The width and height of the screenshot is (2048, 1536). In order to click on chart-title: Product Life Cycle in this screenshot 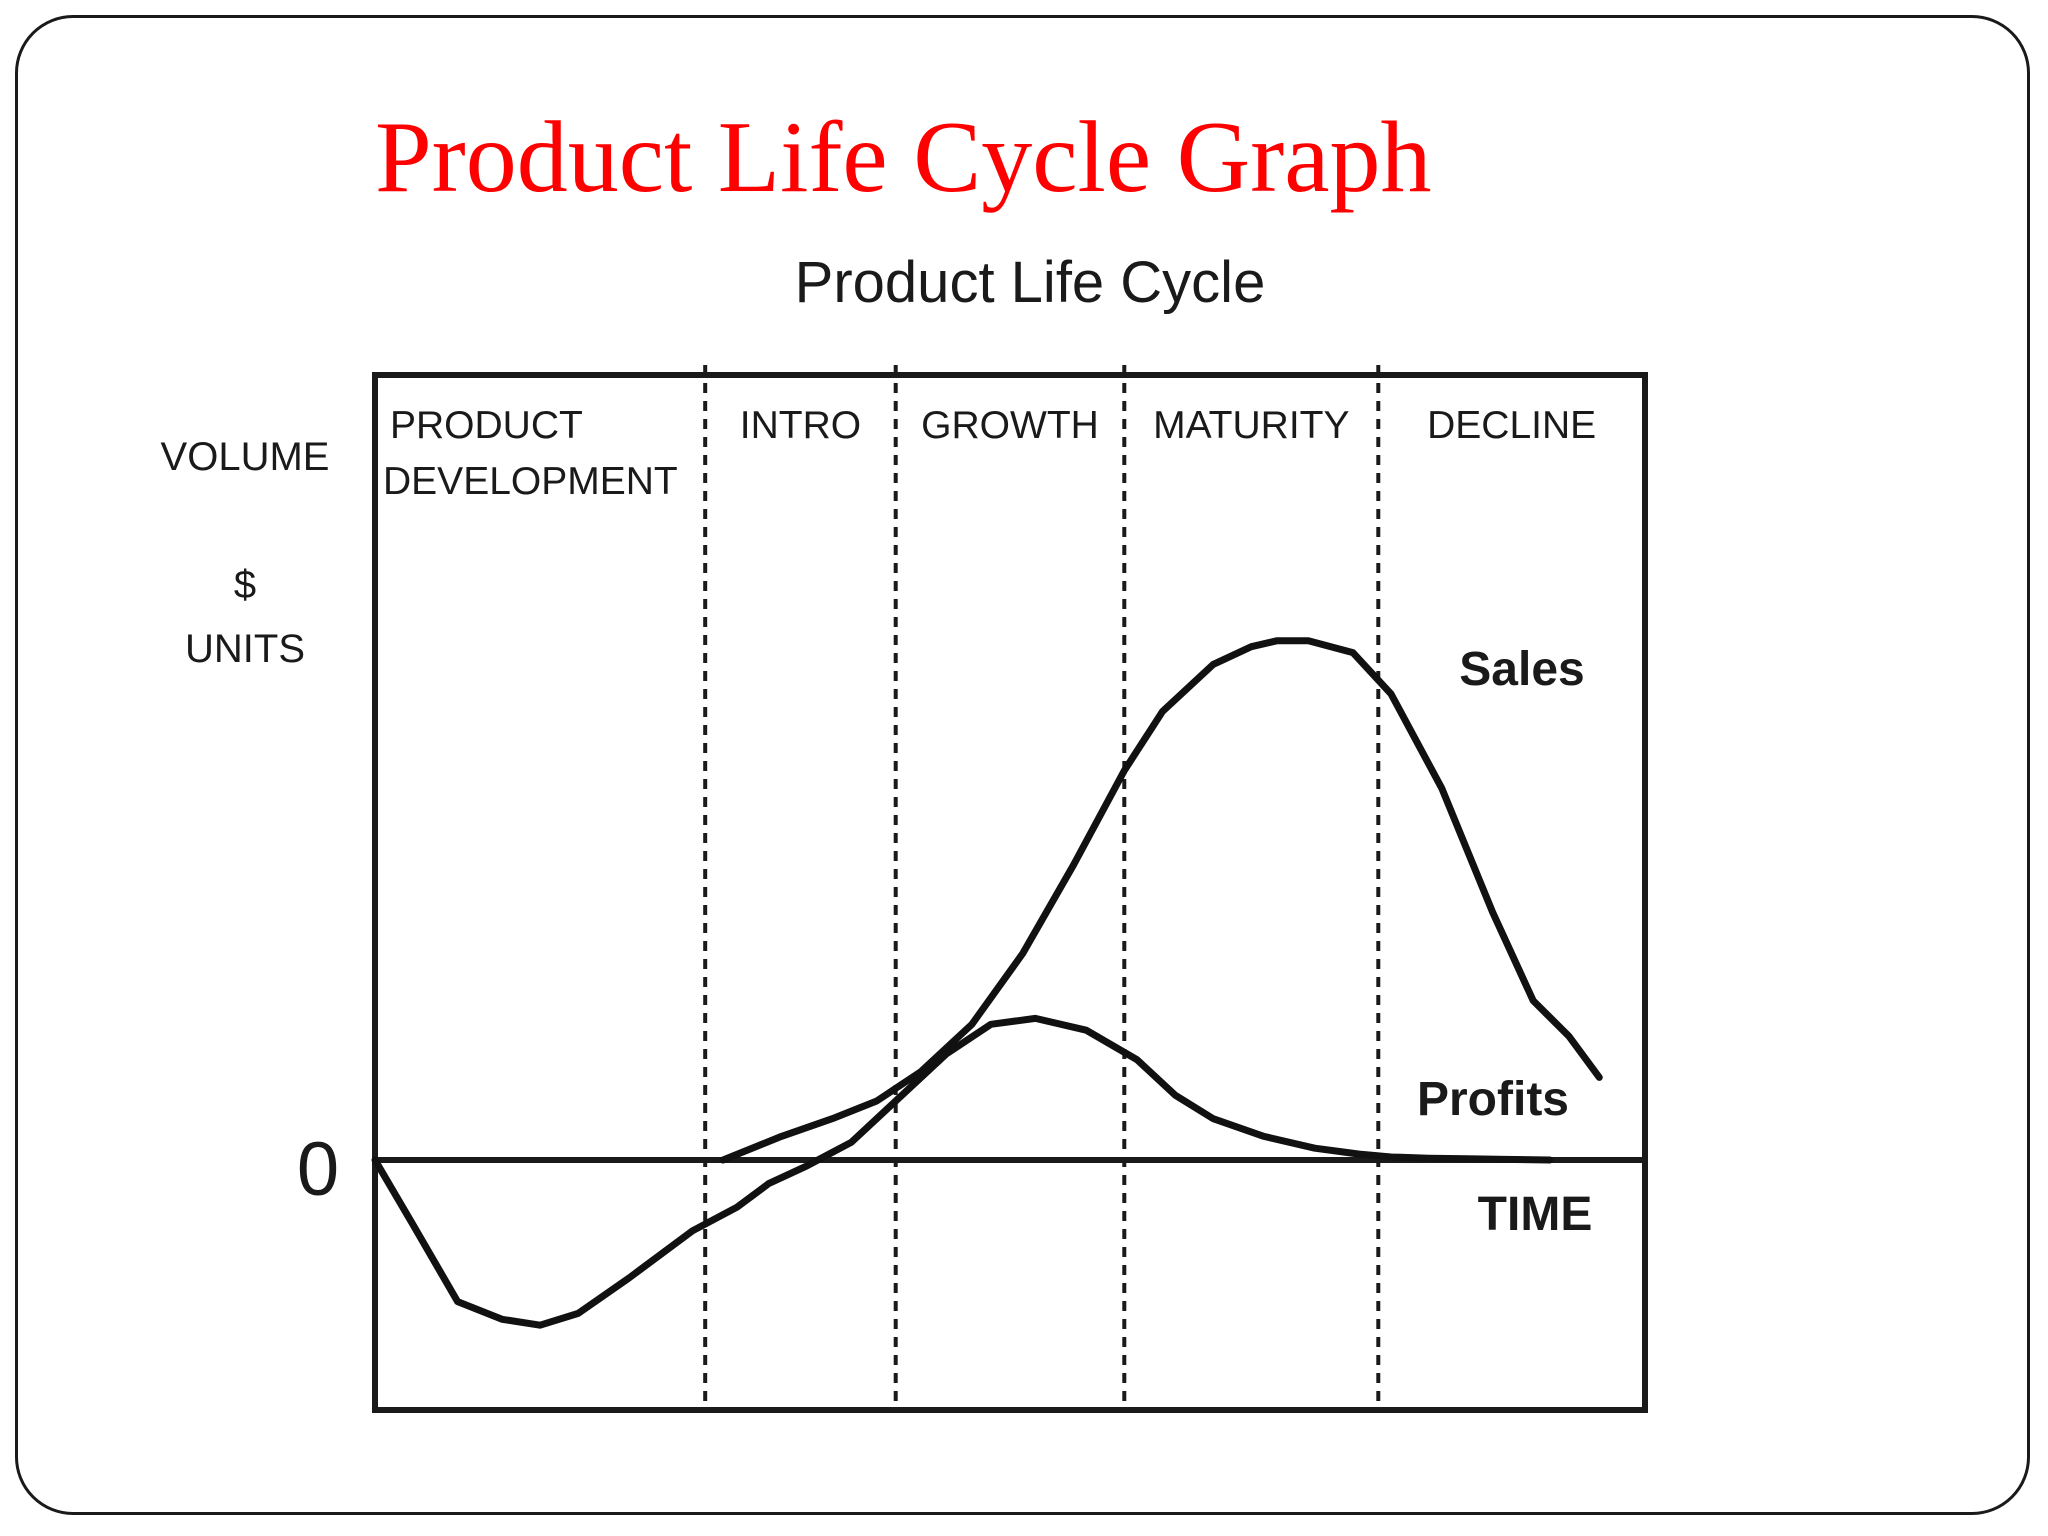, I will do `click(1030, 282)`.